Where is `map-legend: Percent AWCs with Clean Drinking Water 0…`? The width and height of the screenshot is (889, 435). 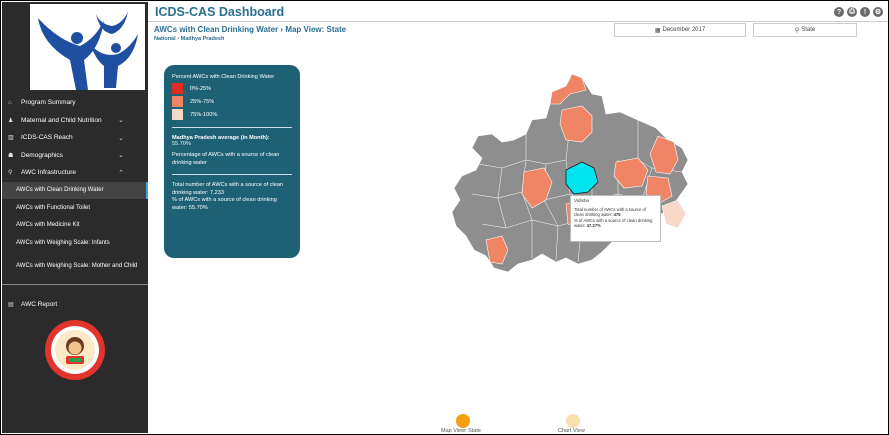
map-legend: Percent AWCs with Clean Drinking Water 0… is located at coordinates (232, 161).